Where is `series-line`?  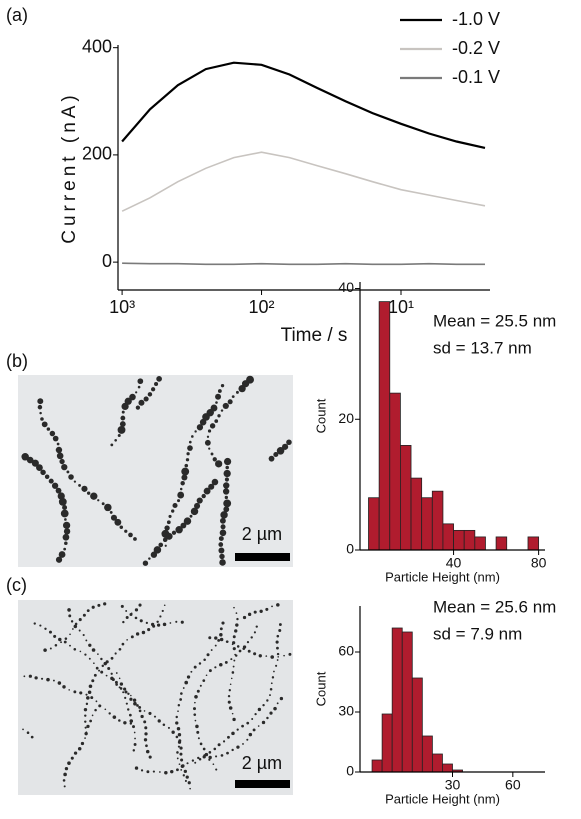 series-line is located at coordinates (303, 181).